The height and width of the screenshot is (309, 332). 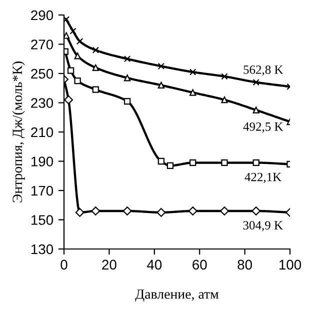 I want to click on x-axis-title: Давление, атм, so click(x=177, y=296).